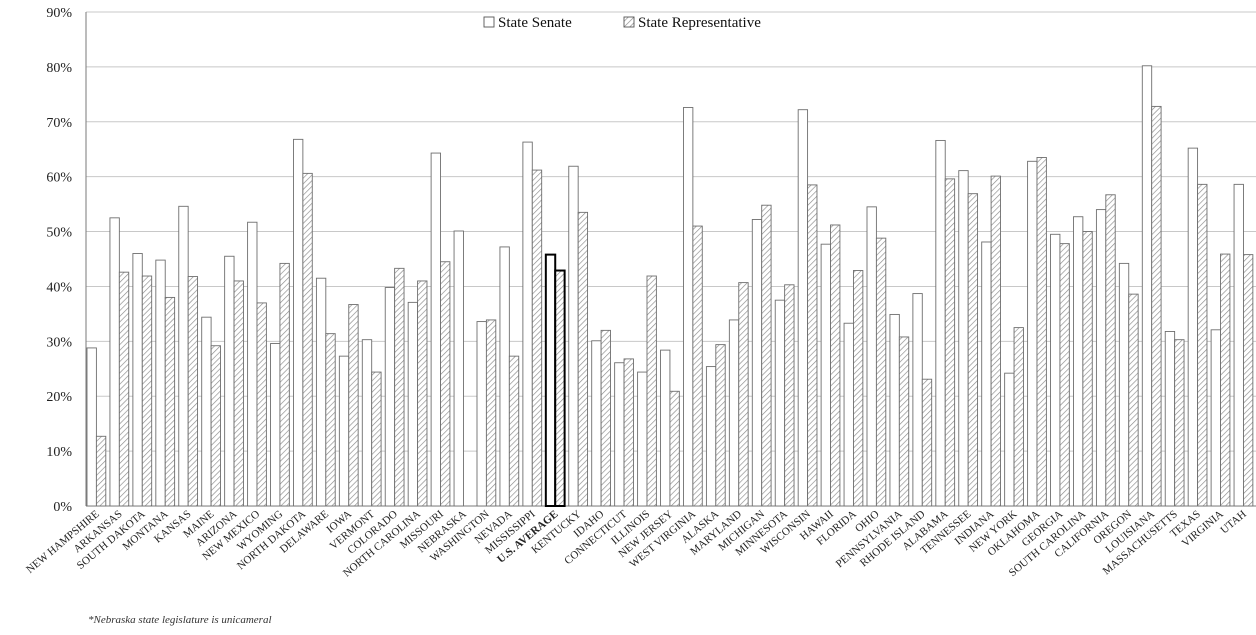  Describe the element at coordinates (59, 13) in the screenshot. I see `y-tick-label: 90%` at that location.